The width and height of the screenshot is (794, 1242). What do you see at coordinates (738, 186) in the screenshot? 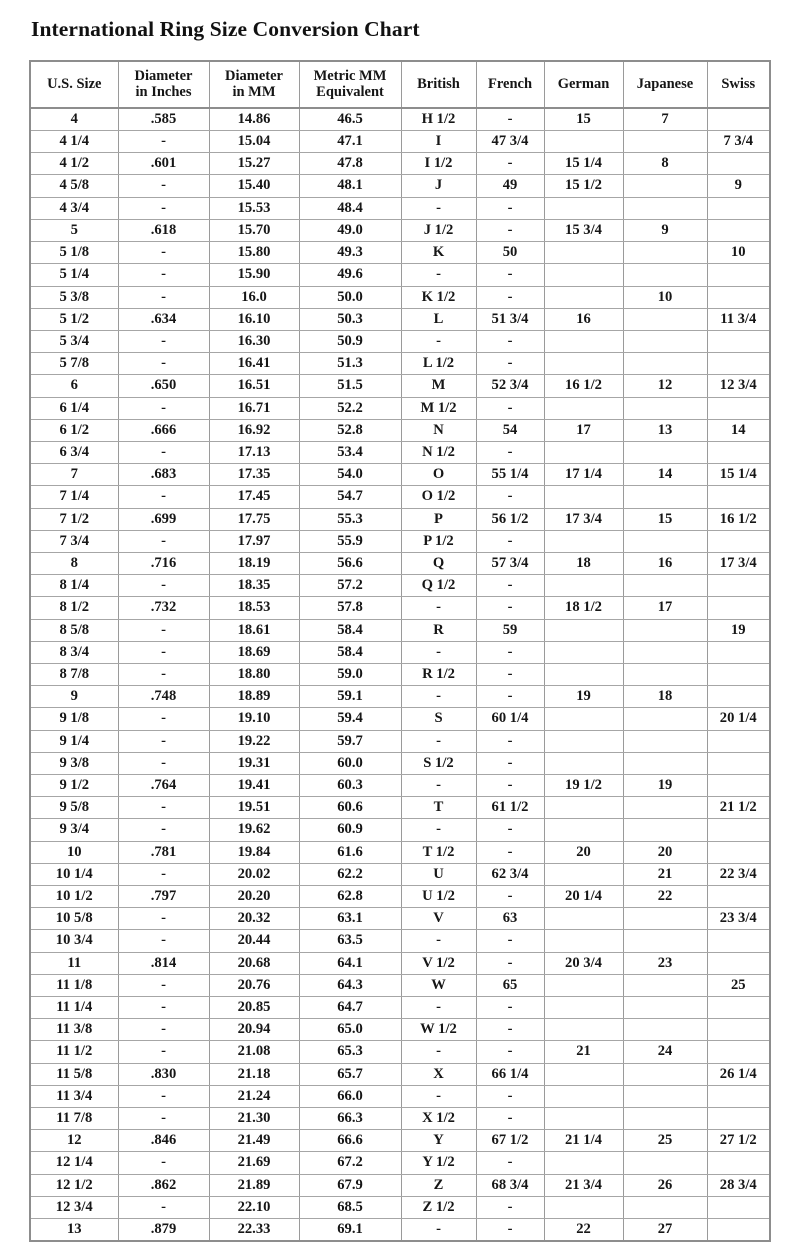
I see `cell-swiss: 9` at bounding box center [738, 186].